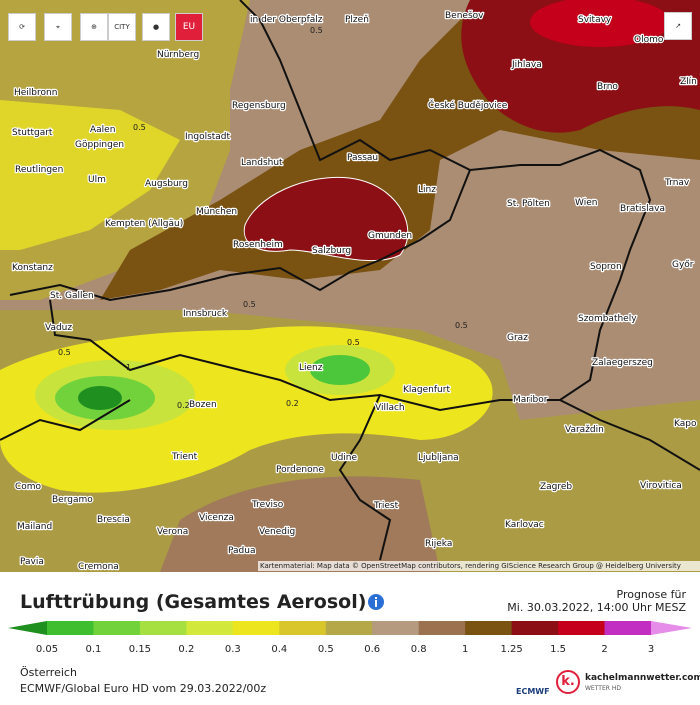  What do you see at coordinates (465, 649) in the screenshot?
I see `legend-label: 1` at bounding box center [465, 649].